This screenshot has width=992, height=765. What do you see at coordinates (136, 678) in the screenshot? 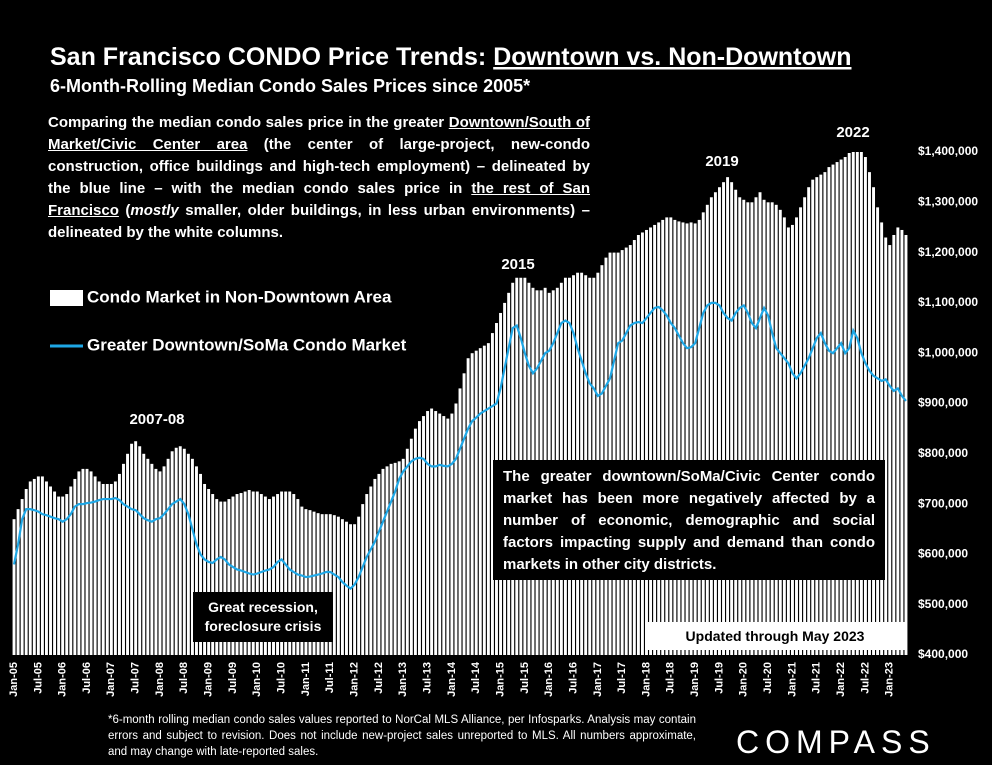
I see `x-tick-label: Jul-07` at bounding box center [136, 678].